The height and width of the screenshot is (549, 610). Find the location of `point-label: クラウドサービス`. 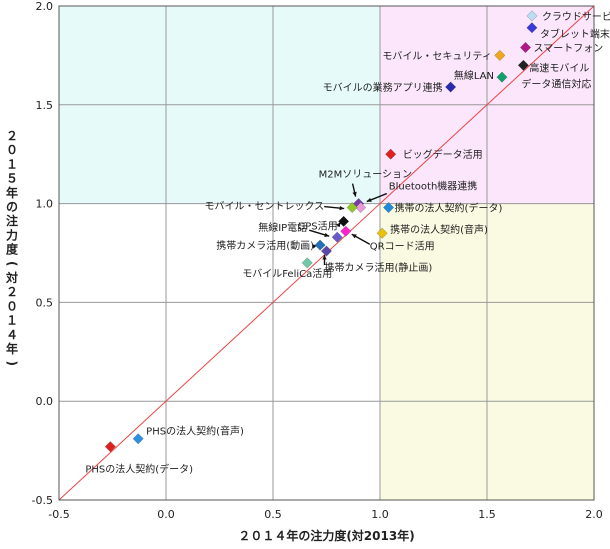

point-label: クラウドサービス is located at coordinates (576, 17).